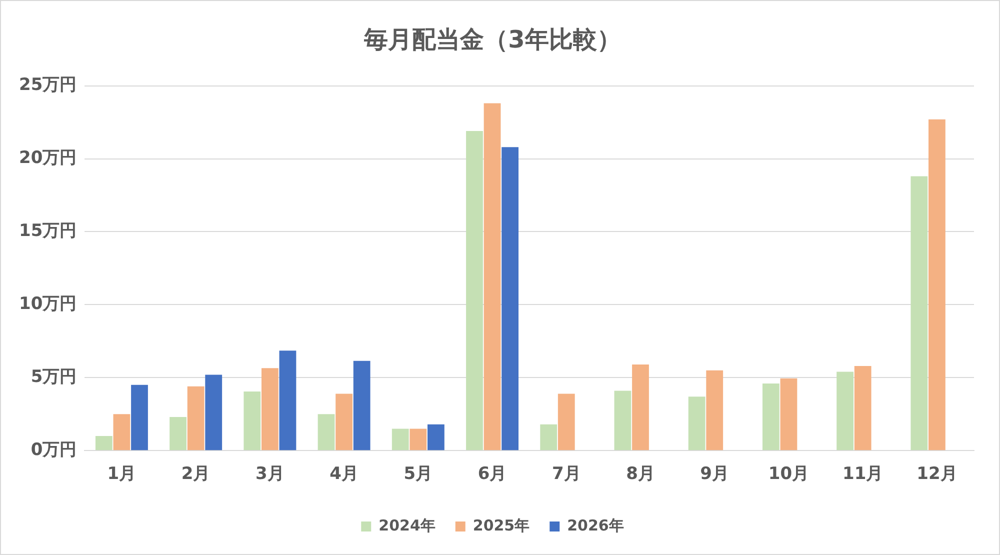  Describe the element at coordinates (789, 474) in the screenshot. I see `x-tick-label: 10月` at that location.